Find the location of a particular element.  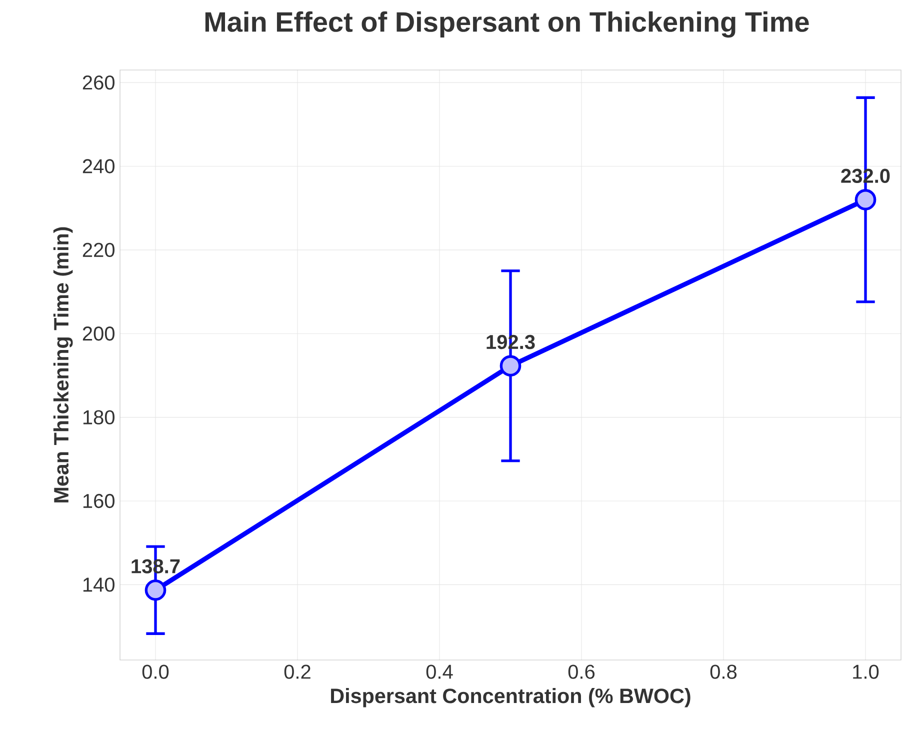

y-tick-label: 140 is located at coordinates (98, 585).